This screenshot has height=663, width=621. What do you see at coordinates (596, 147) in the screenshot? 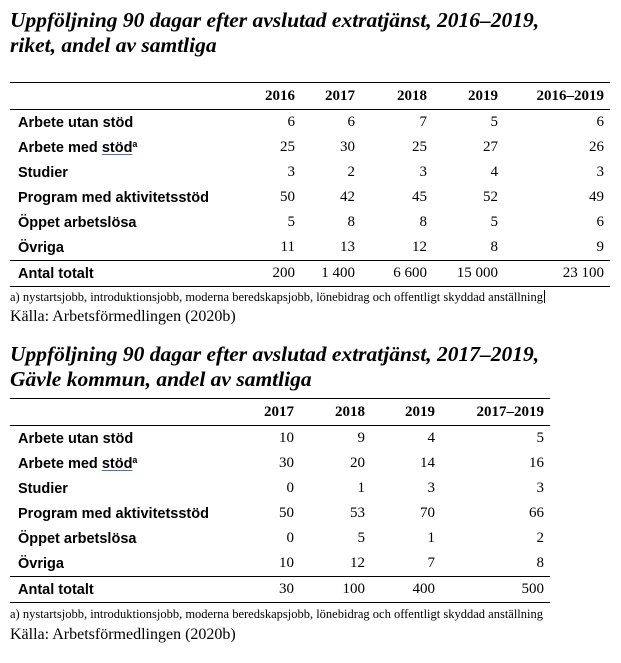
I see `cell: 26` at bounding box center [596, 147].